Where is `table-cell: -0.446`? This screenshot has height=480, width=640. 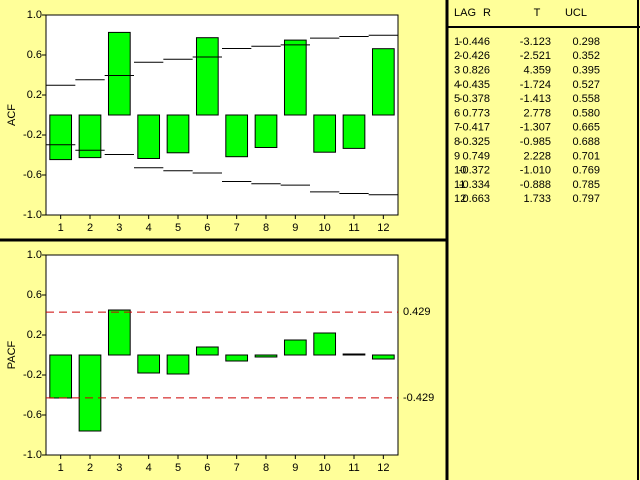
table-cell: -0.446 is located at coordinates (474, 42).